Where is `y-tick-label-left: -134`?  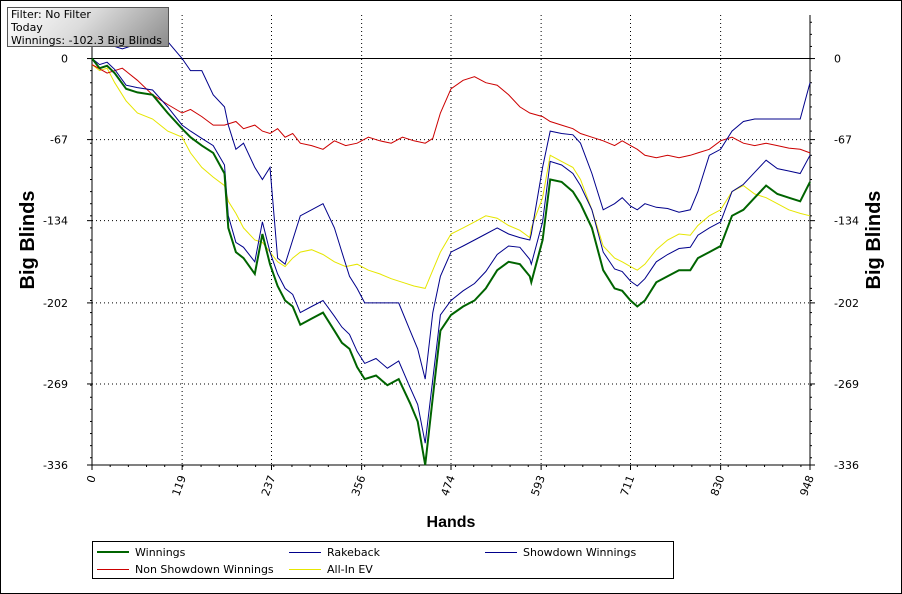 y-tick-label-left: -134 is located at coordinates (55, 221).